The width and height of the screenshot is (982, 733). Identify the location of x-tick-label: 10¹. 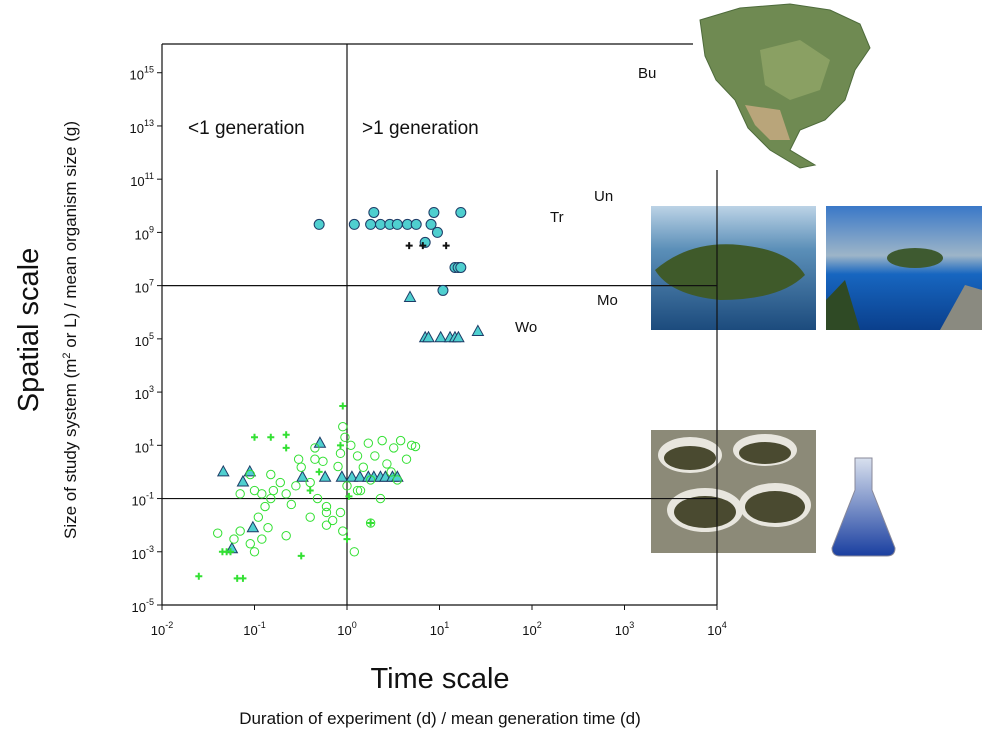
(439, 629).